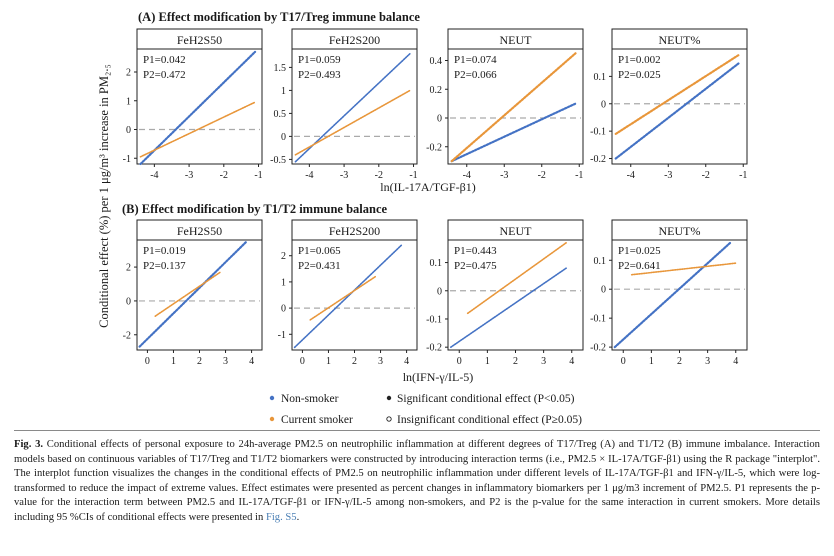  I want to click on panel-a-1-ytick-label-2: 0, so click(128, 130).